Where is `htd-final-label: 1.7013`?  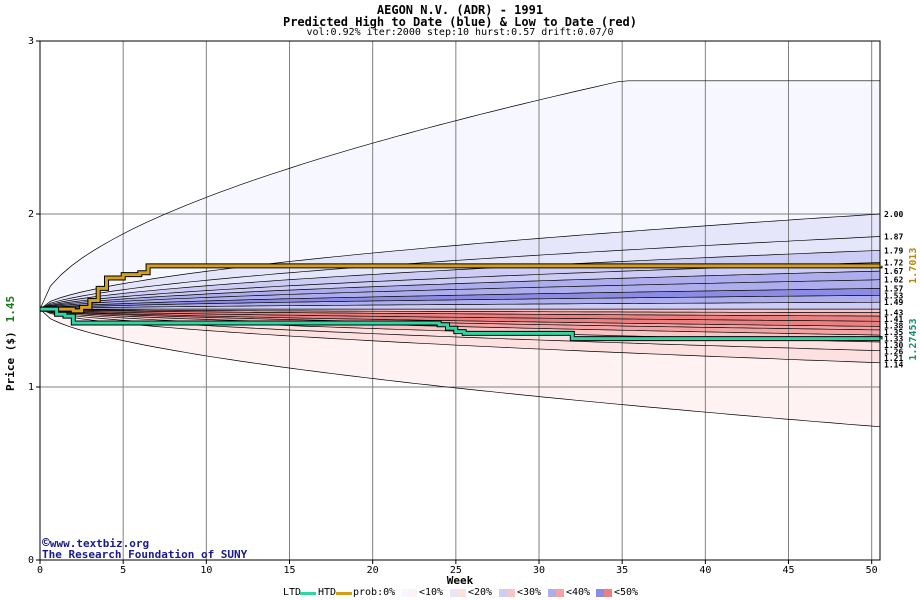 htd-final-label: 1.7013 is located at coordinates (913, 266).